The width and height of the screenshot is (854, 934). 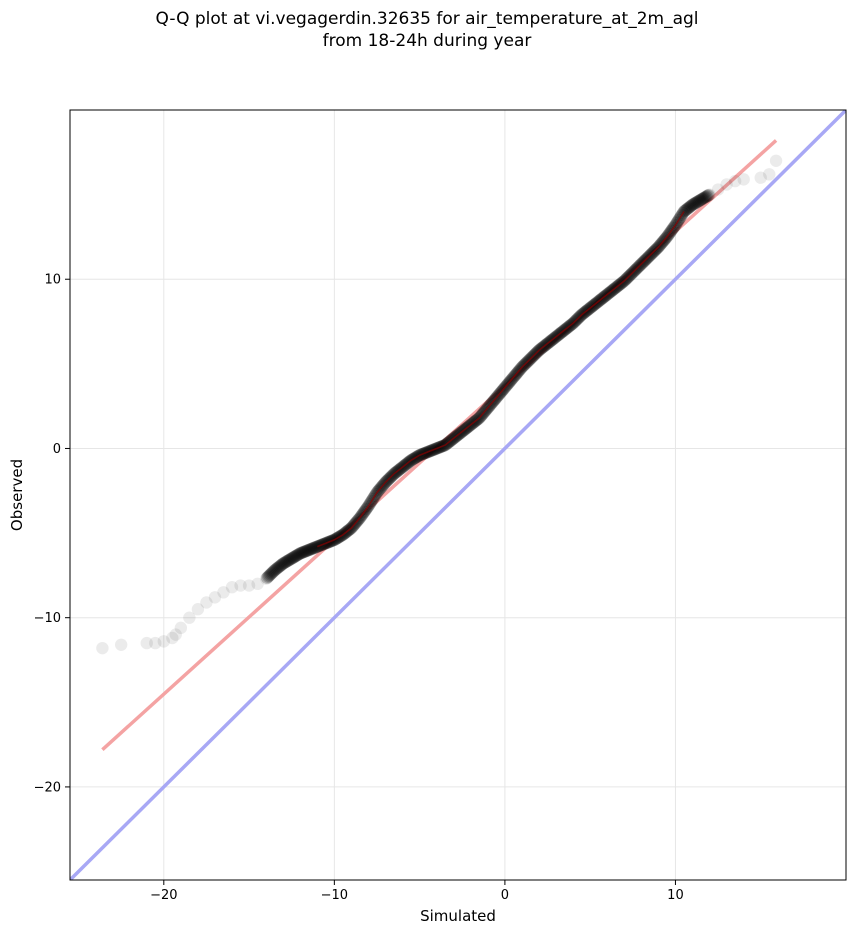 What do you see at coordinates (57, 449) in the screenshot?
I see `y-tick-label: 0` at bounding box center [57, 449].